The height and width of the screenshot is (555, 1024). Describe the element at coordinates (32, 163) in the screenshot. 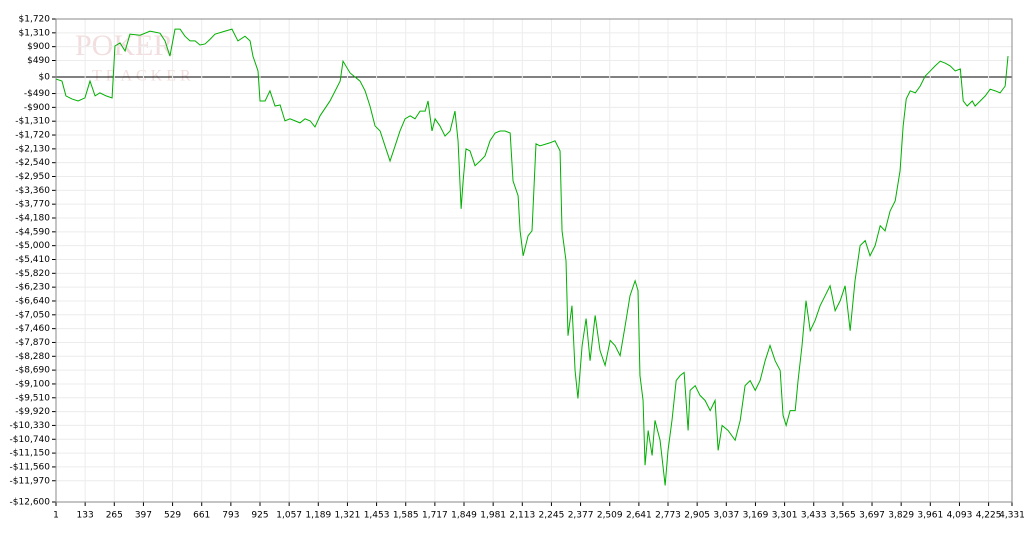

I see `y-tick-label: -$2,540` at that location.